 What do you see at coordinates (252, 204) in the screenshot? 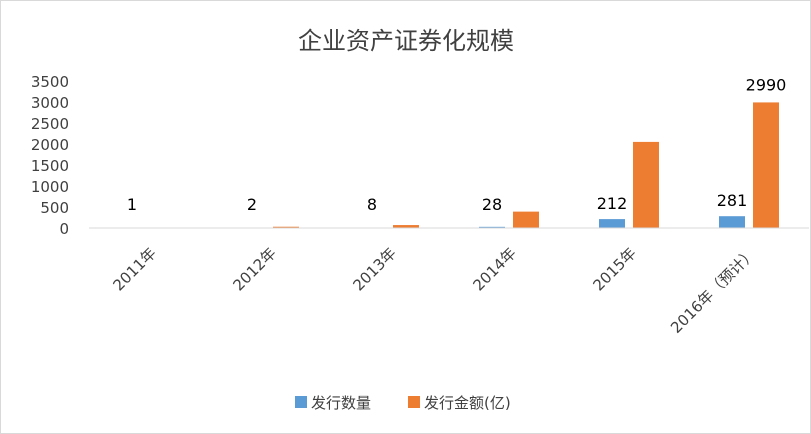
I see `data-label: 2` at bounding box center [252, 204].